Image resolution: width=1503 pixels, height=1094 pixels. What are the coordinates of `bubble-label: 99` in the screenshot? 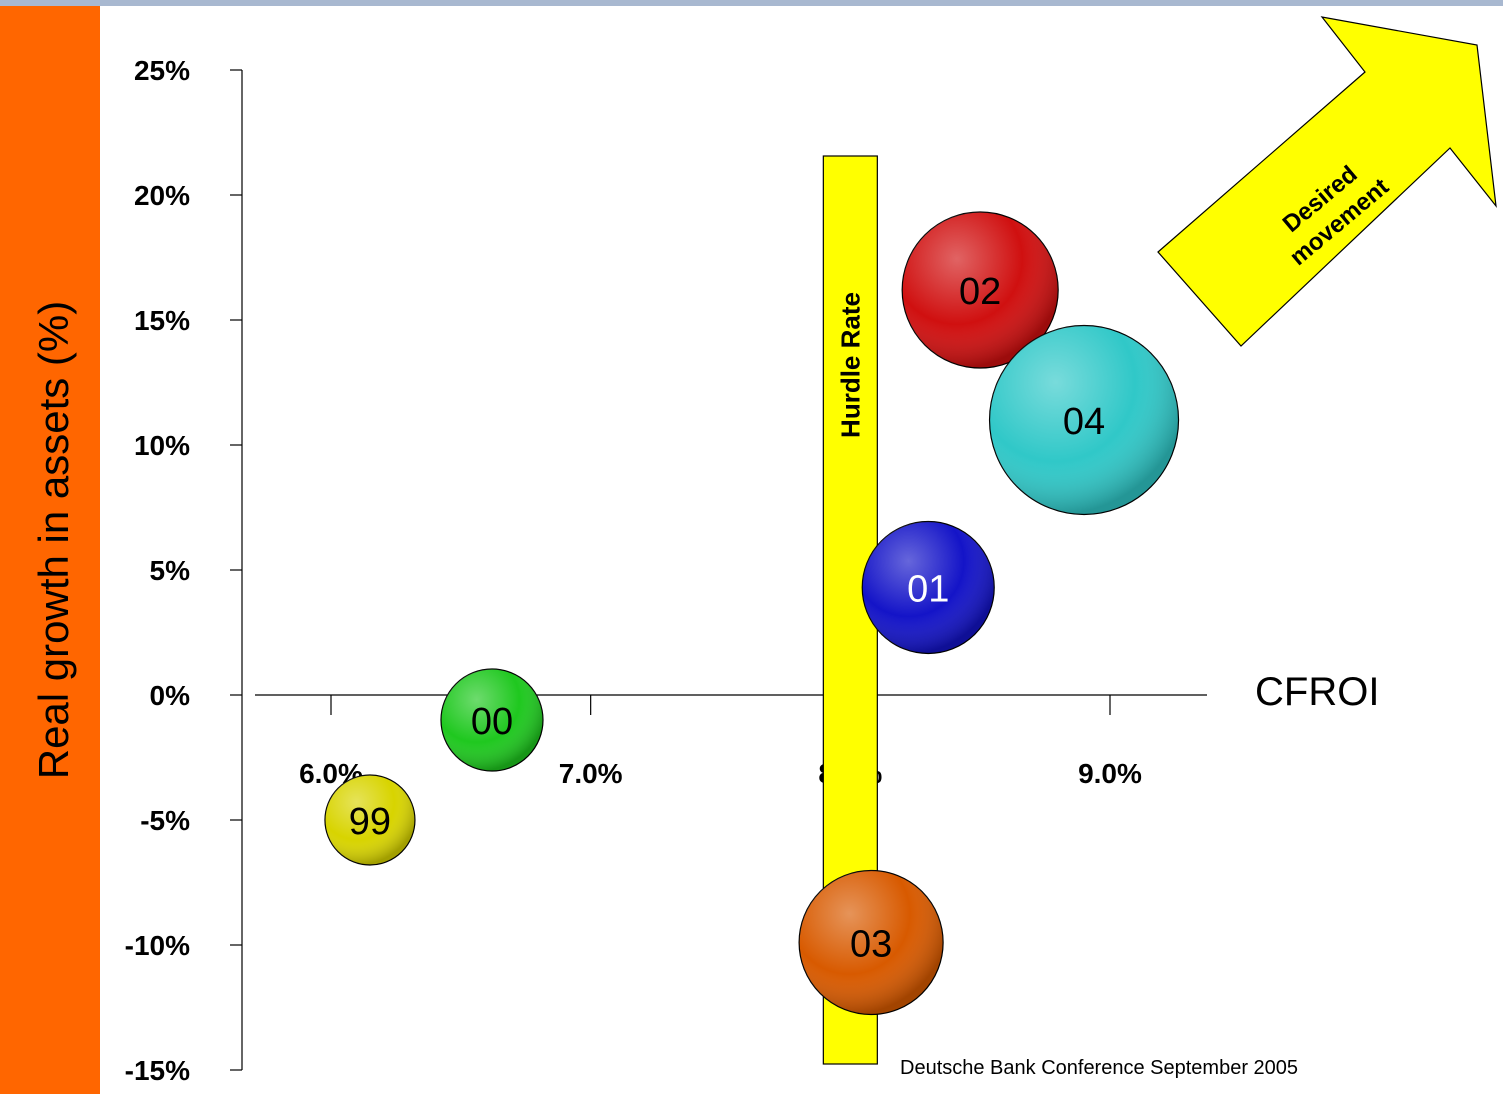 It's located at (370, 822).